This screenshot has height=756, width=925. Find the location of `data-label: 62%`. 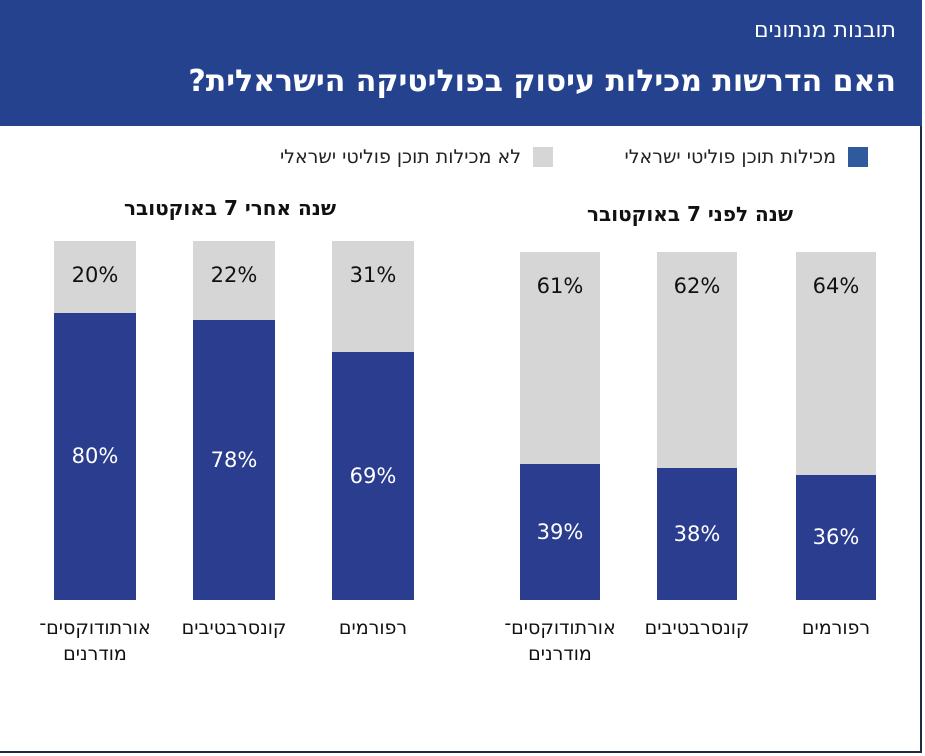

data-label: 62% is located at coordinates (697, 286).